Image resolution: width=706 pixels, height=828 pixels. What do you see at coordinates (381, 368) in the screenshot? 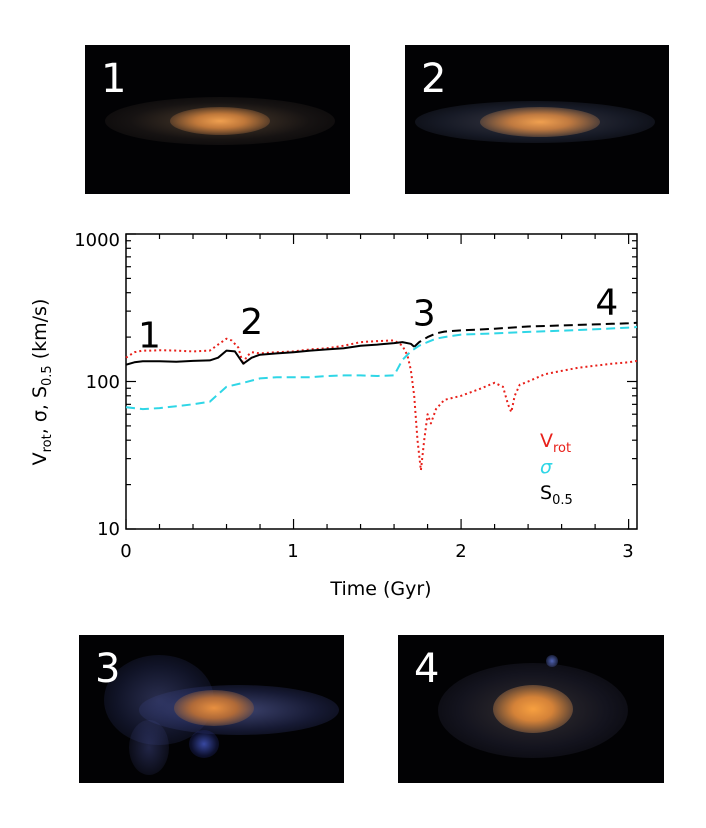
I see `series-line-sigma` at bounding box center [381, 368].